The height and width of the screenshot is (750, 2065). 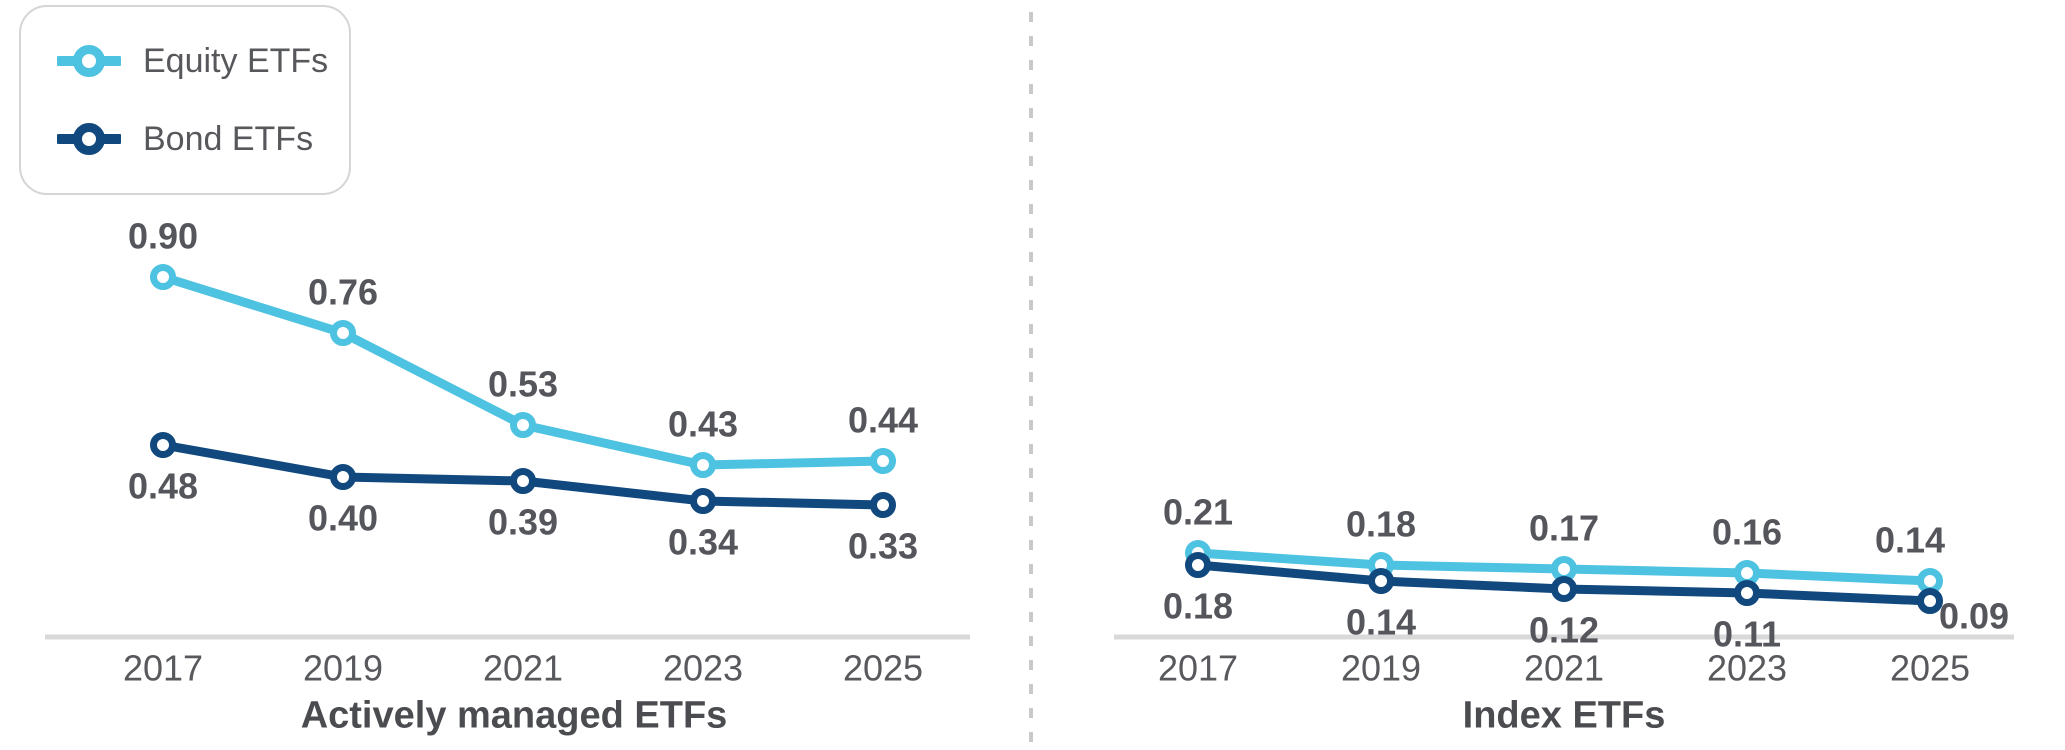 I want to click on legend-item-equity-etfs: Equity ETFs, so click(x=203, y=61).